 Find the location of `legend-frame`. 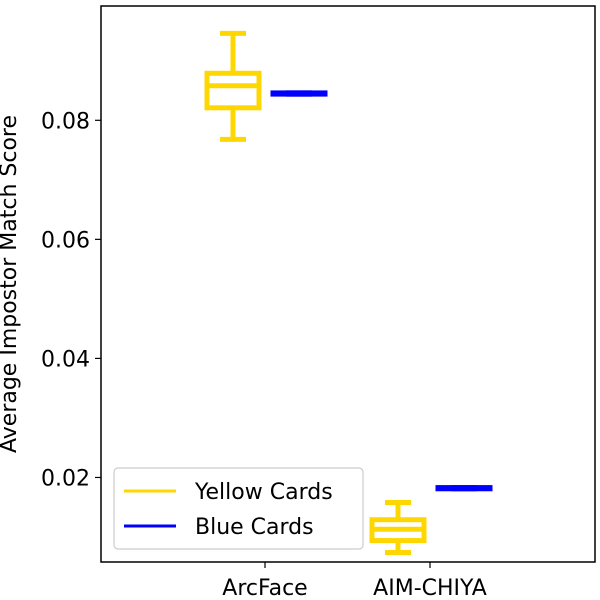

legend-frame is located at coordinates (238, 508).